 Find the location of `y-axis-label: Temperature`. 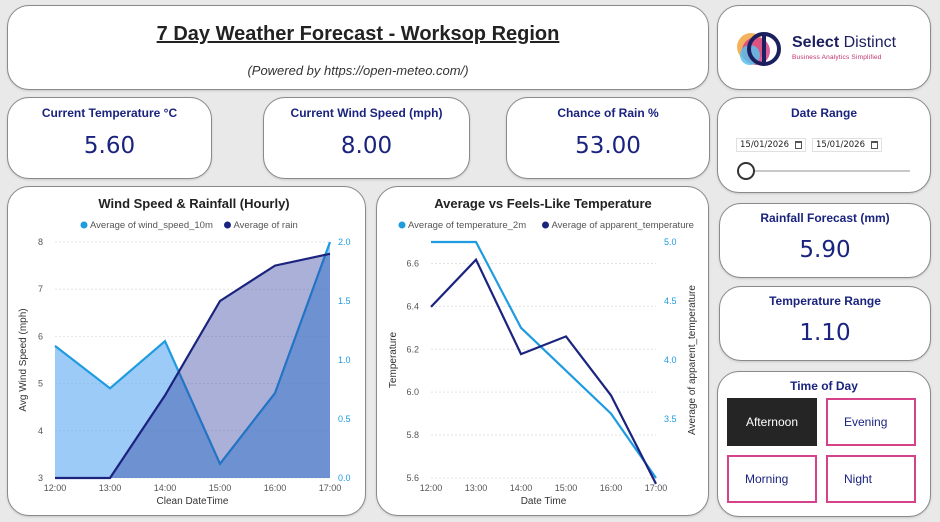

y-axis-label: Temperature is located at coordinates (393, 359).